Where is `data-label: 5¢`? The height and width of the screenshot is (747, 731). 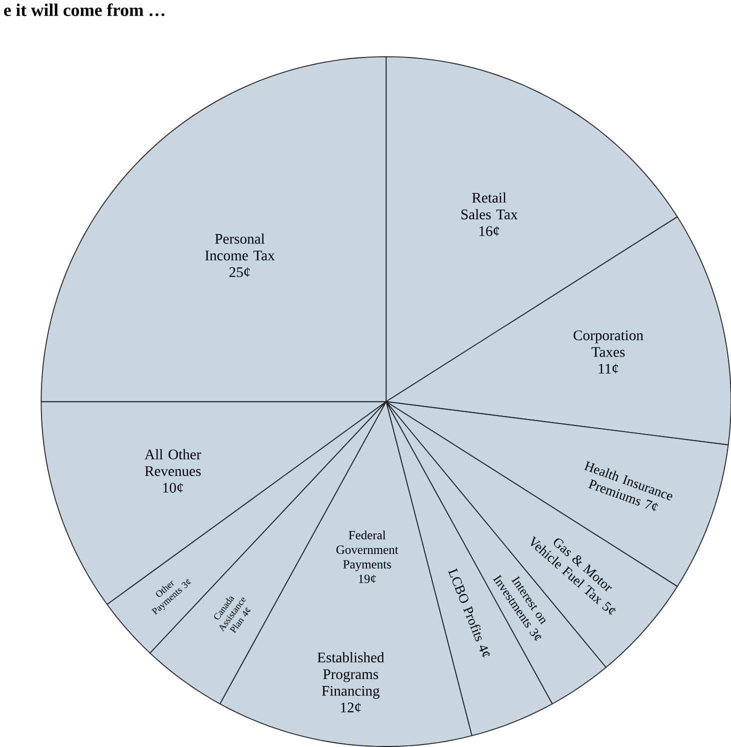
data-label: 5¢ is located at coordinates (609, 608).